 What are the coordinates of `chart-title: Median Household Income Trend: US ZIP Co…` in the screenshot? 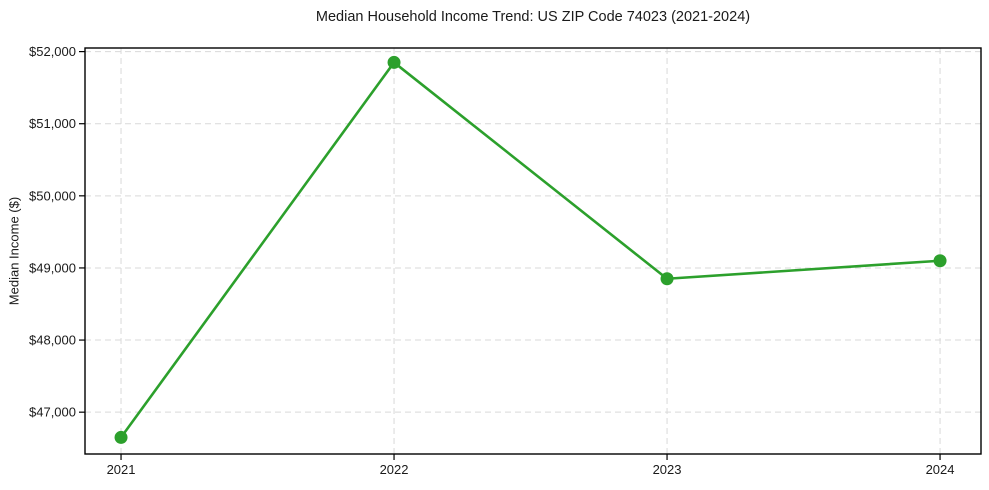 It's located at (533, 17).